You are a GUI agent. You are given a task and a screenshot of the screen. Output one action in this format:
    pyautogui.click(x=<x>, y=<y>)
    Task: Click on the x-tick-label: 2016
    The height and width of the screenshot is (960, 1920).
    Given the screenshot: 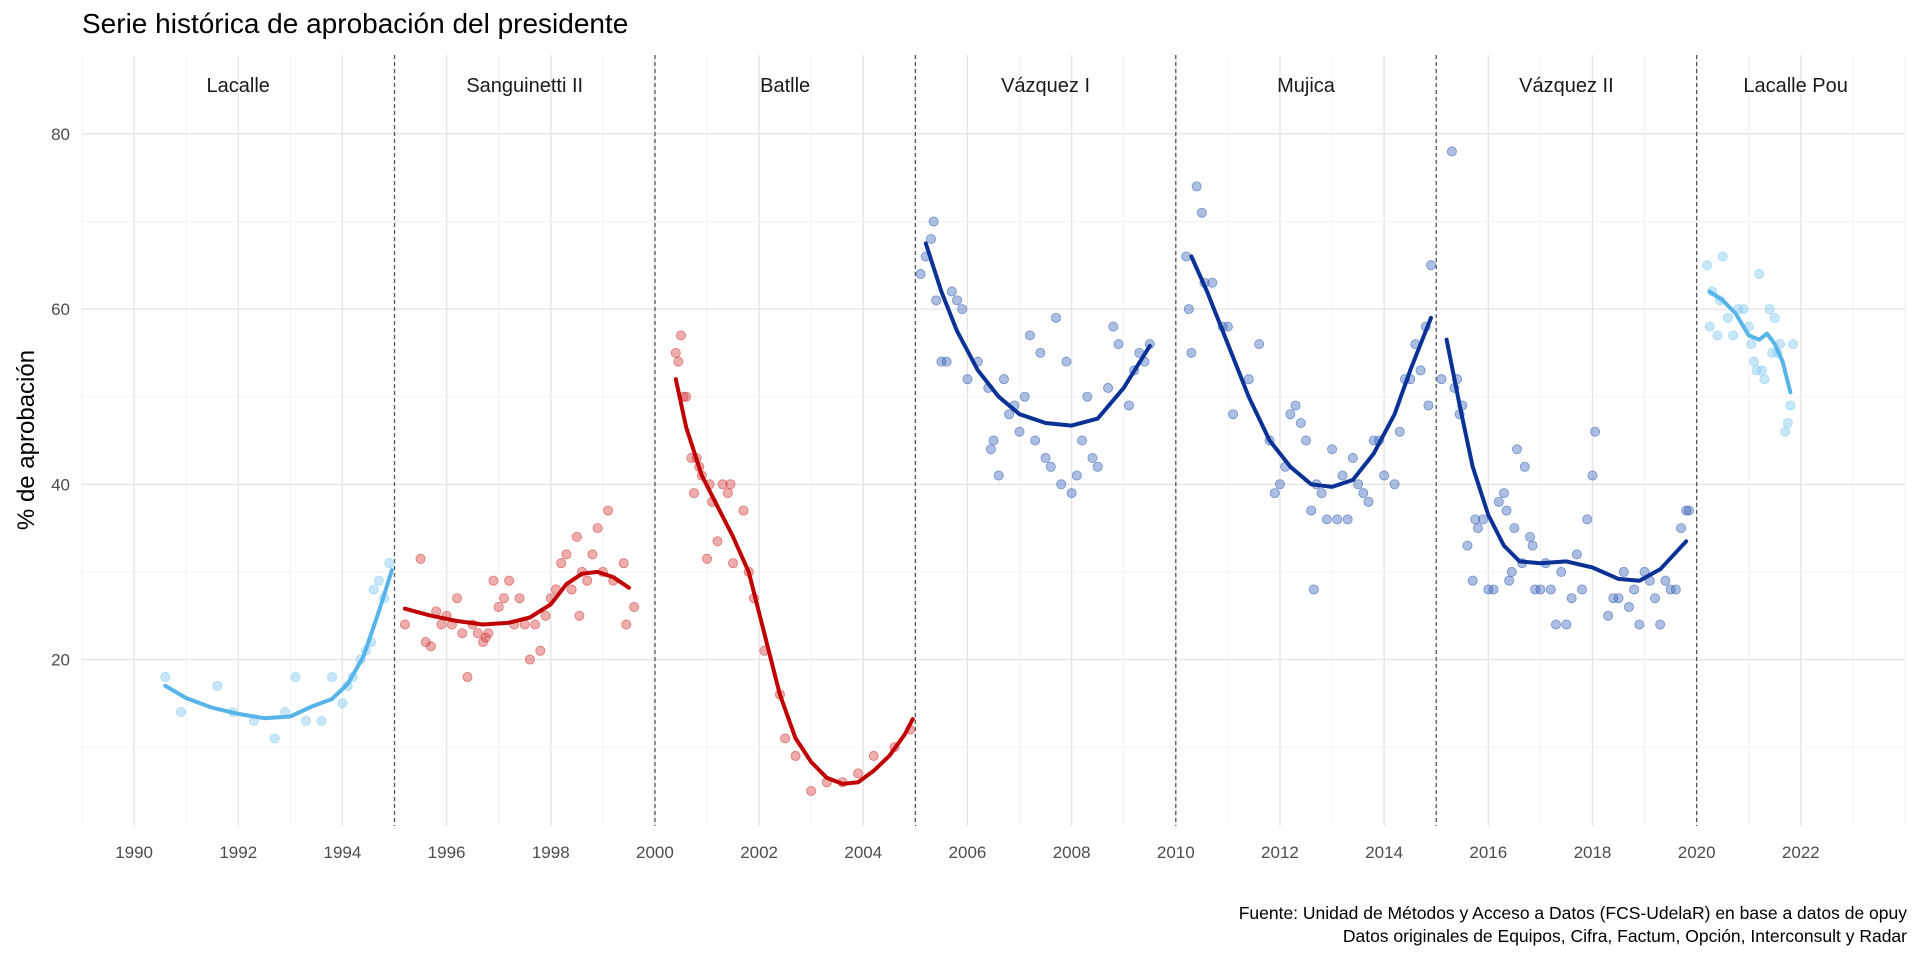 What is the action you would take?
    pyautogui.click(x=1488, y=852)
    